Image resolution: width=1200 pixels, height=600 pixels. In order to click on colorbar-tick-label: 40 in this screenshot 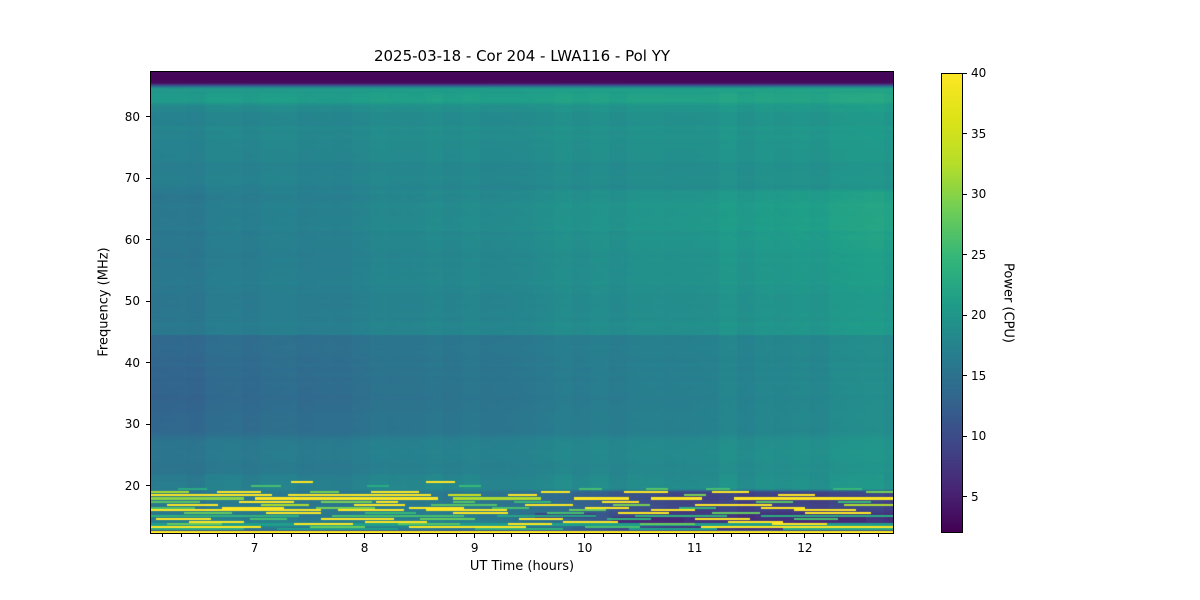, I will do `click(979, 73)`.